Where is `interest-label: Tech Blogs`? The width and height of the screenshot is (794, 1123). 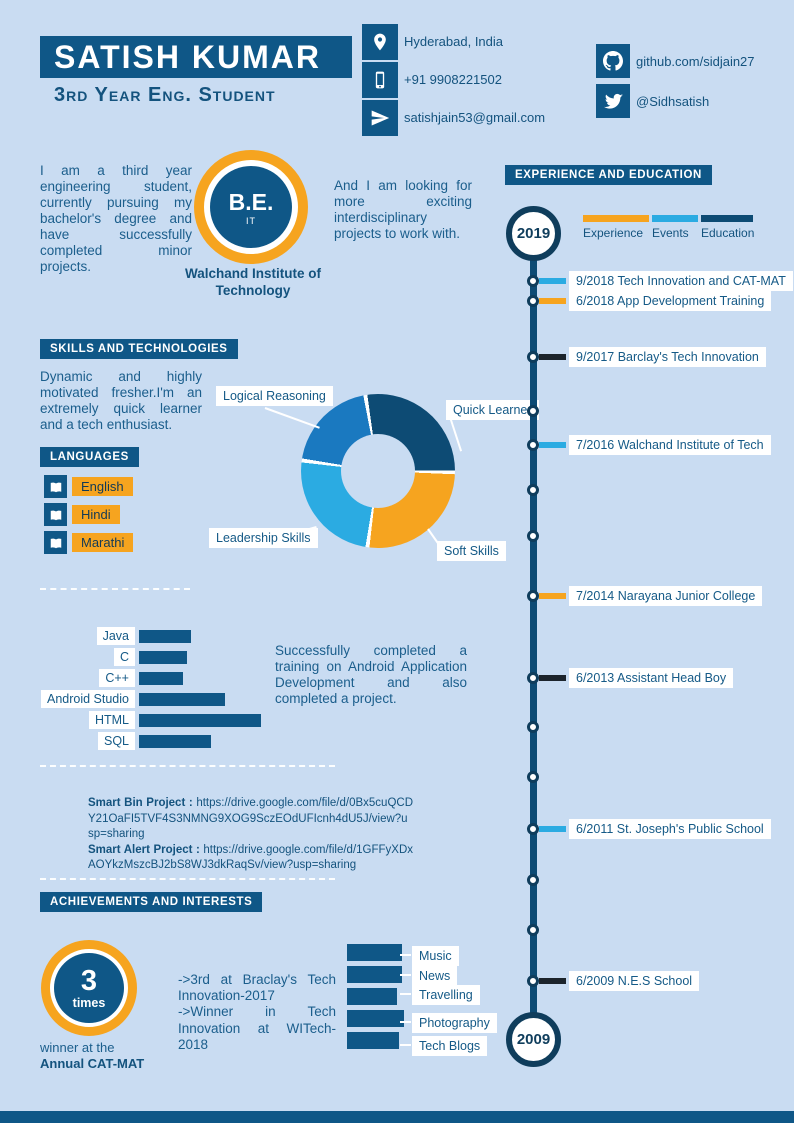
interest-label: Tech Blogs is located at coordinates (450, 1046).